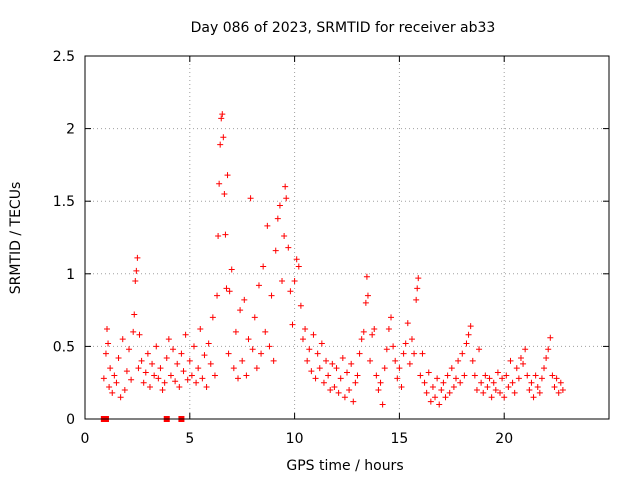 This screenshot has height=480, width=640. What do you see at coordinates (295, 439) in the screenshot?
I see `x-tick-label: 10` at bounding box center [295, 439].